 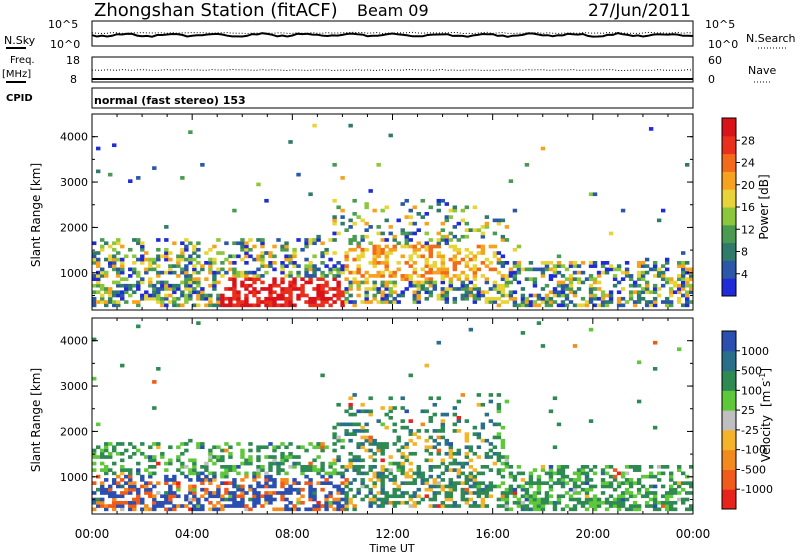 I want to click on nave-label: Nave, so click(x=762, y=70).